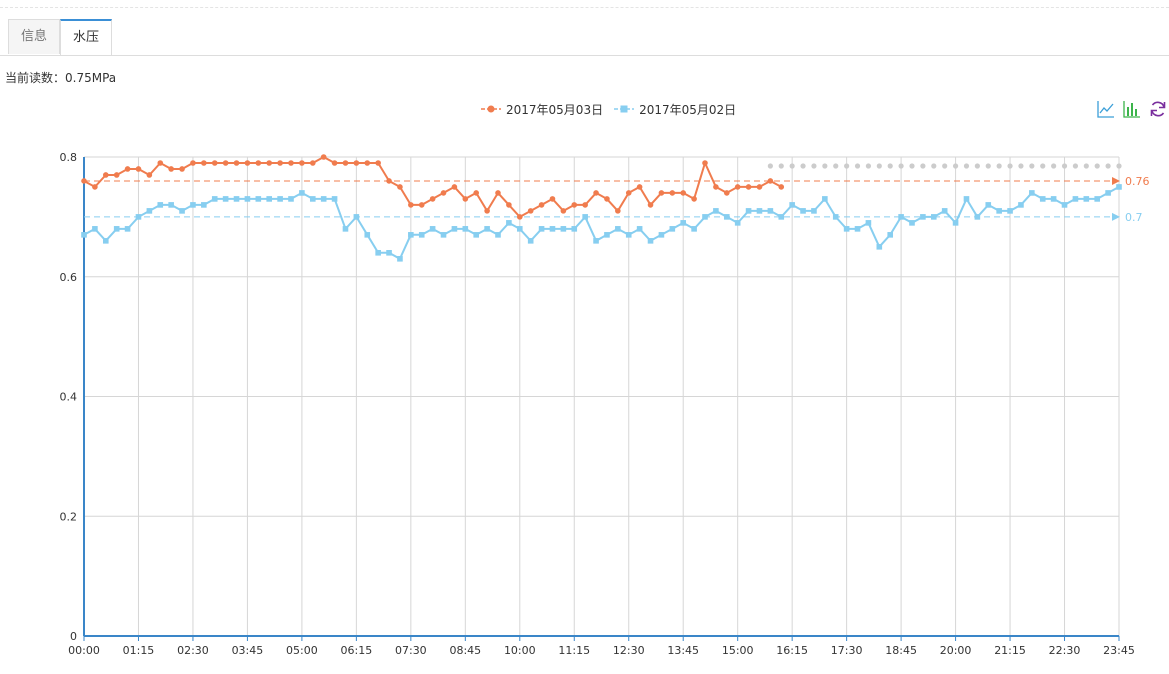  Describe the element at coordinates (1106, 109) in the screenshot. I see `line-chart-icon` at that location.